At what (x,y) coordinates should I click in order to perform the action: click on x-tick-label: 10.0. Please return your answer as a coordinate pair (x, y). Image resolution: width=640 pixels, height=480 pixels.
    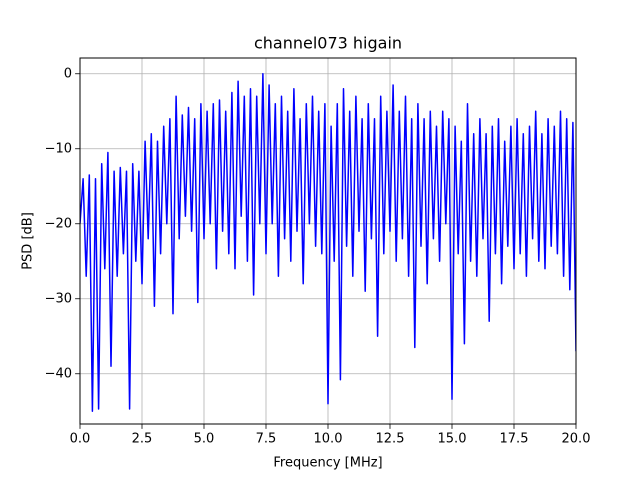
    Looking at the image, I should click on (328, 439).